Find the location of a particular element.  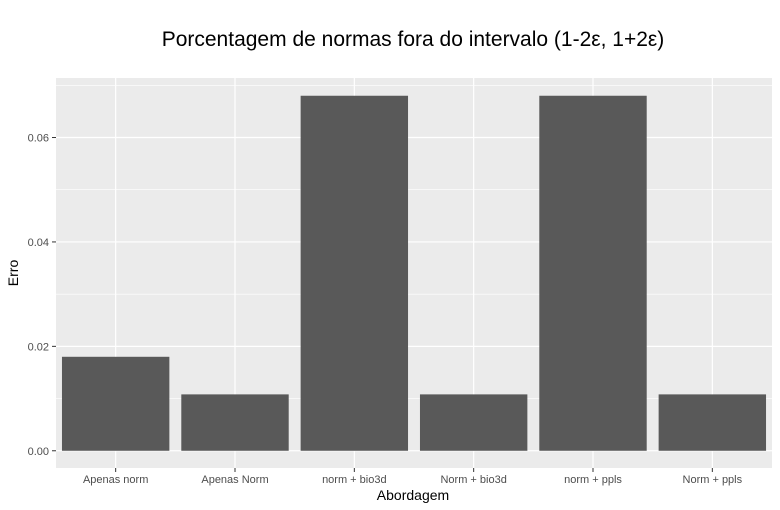

y-tick-label: 0.06 is located at coordinates (38, 139).